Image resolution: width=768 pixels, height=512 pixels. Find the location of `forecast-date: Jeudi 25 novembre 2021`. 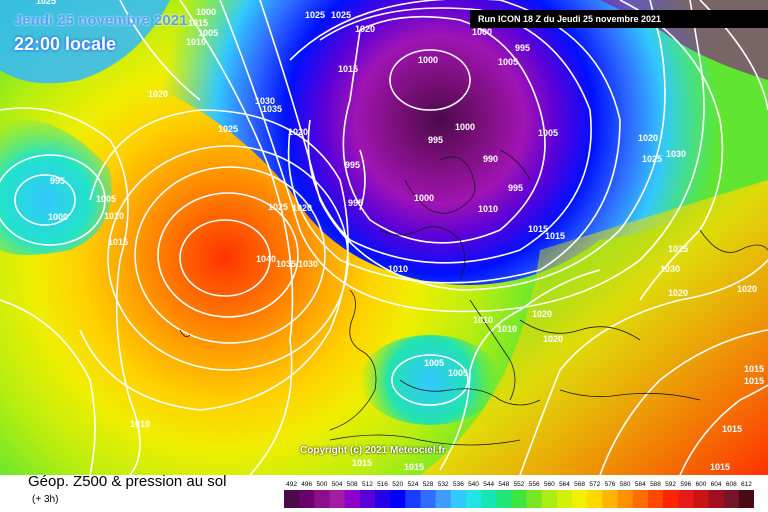

forecast-date: Jeudi 25 novembre 2021 is located at coordinates (101, 20).